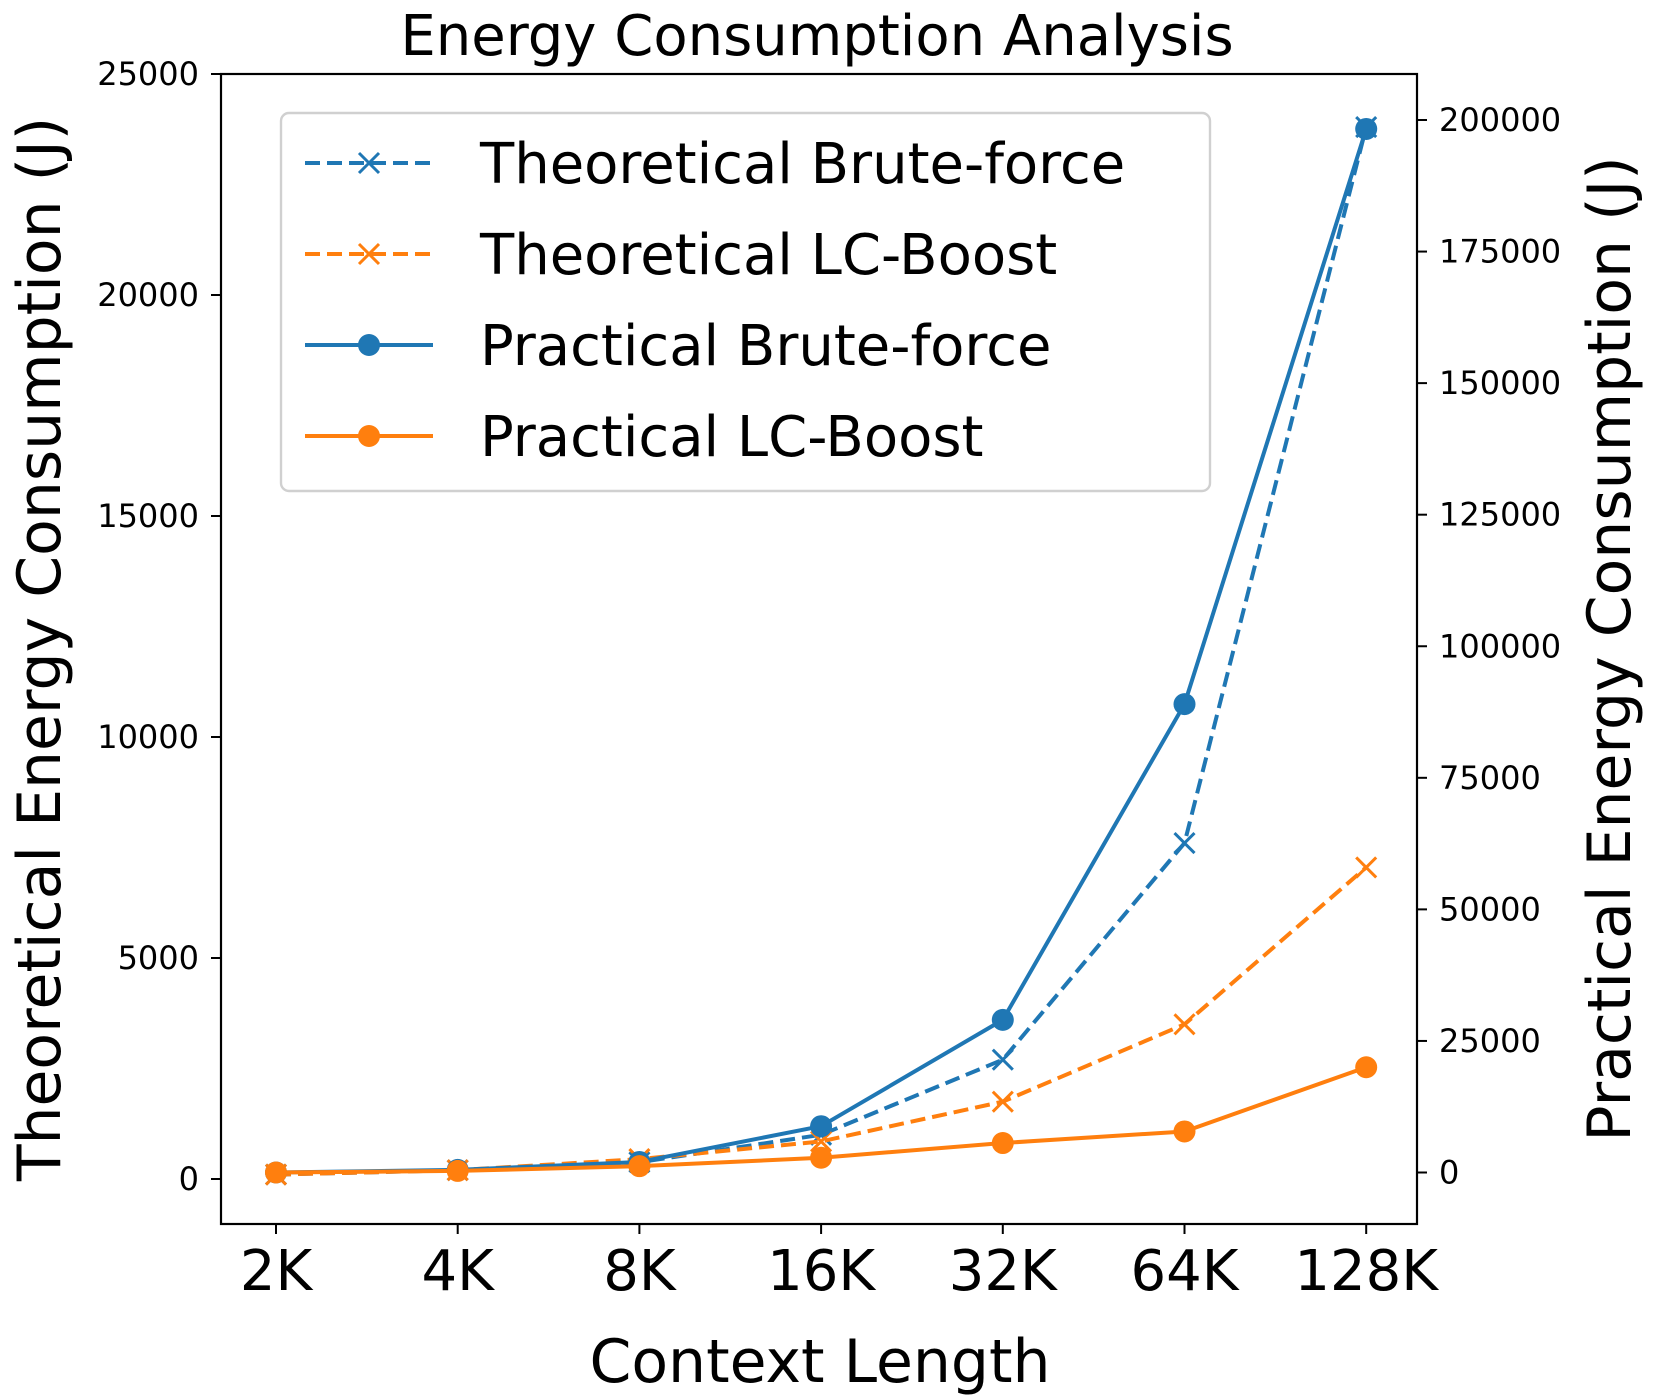 This screenshot has height=1400, width=1660. I want to click on x-axis-ticks: 2K 4K 8K 16K 32K 64K 128K, so click(839, 1264).